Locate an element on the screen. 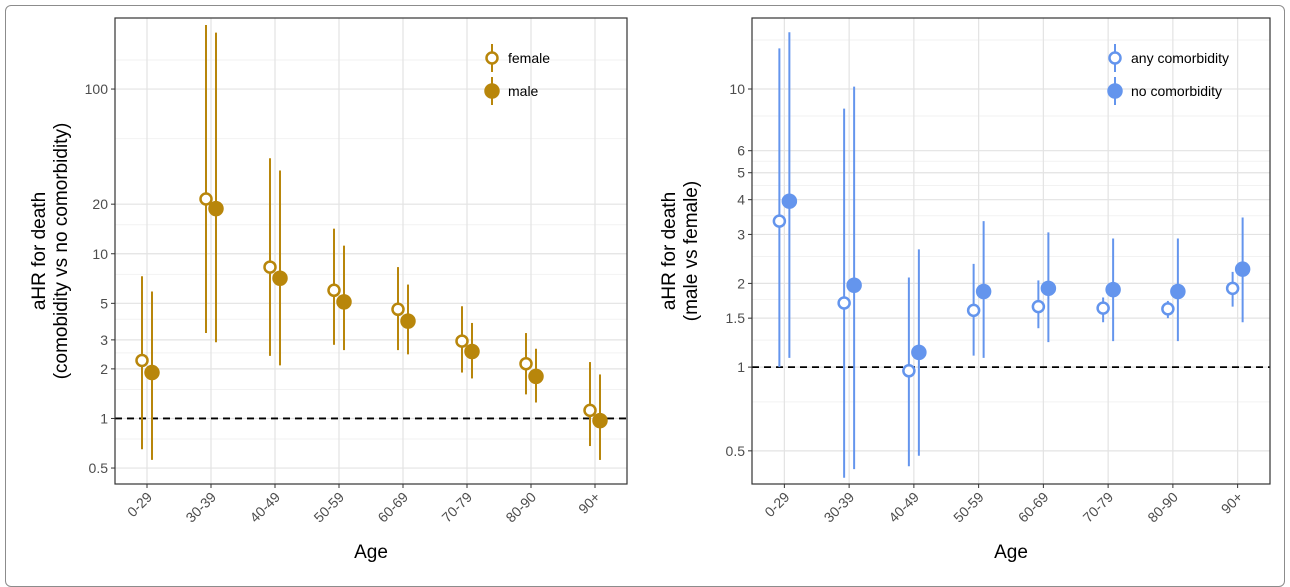 The height and width of the screenshot is (587, 1290). y-tick-label: 100 is located at coordinates (97, 89).